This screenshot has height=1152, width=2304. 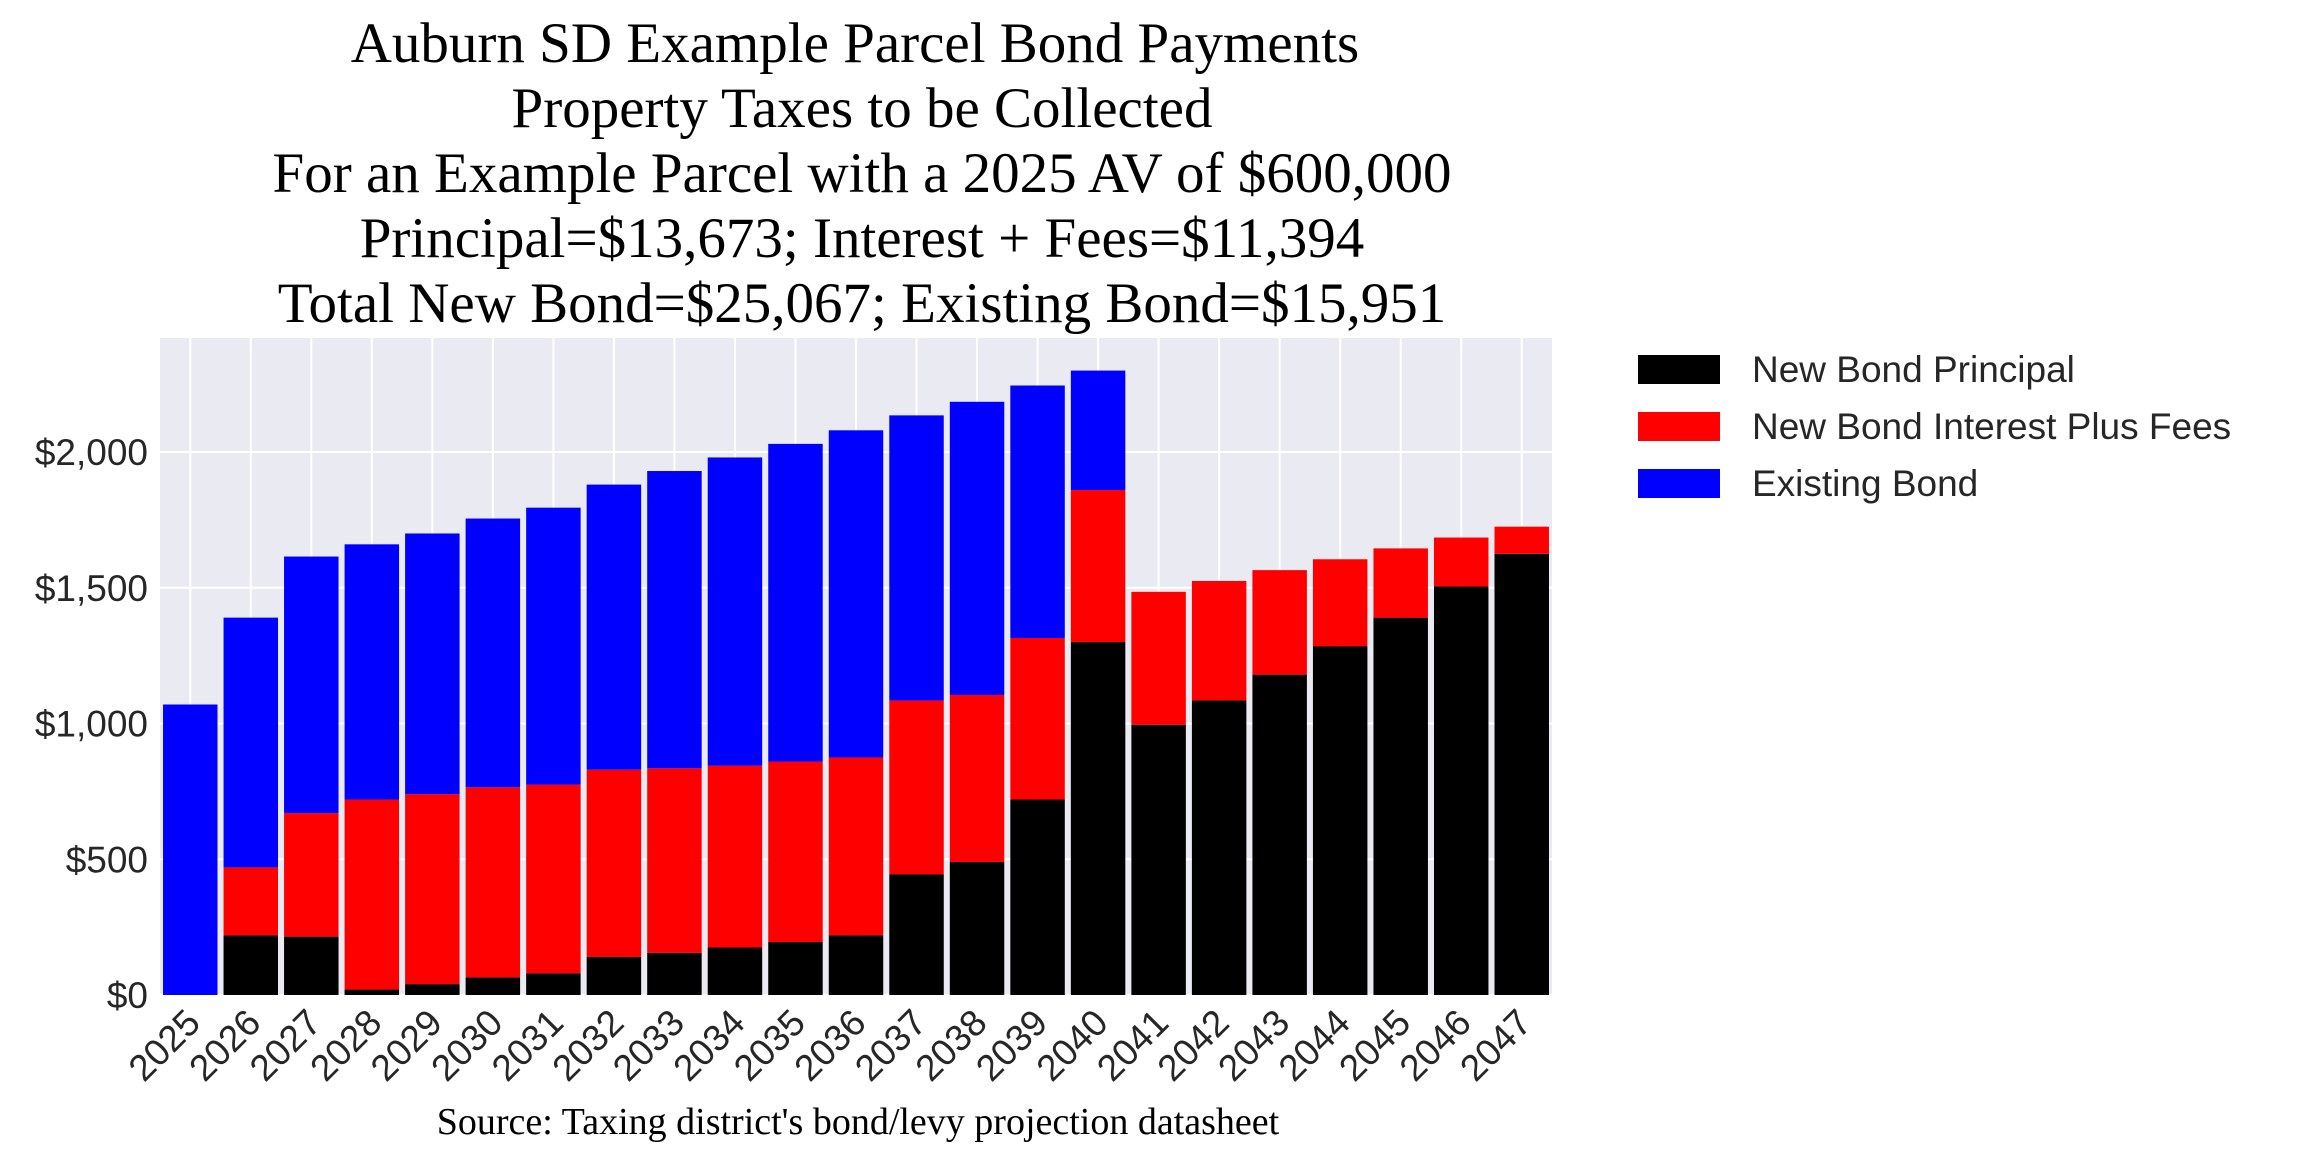 What do you see at coordinates (855, 43) in the screenshot?
I see `title-line-1: Auburn SD Example Parcel Bond Payments` at bounding box center [855, 43].